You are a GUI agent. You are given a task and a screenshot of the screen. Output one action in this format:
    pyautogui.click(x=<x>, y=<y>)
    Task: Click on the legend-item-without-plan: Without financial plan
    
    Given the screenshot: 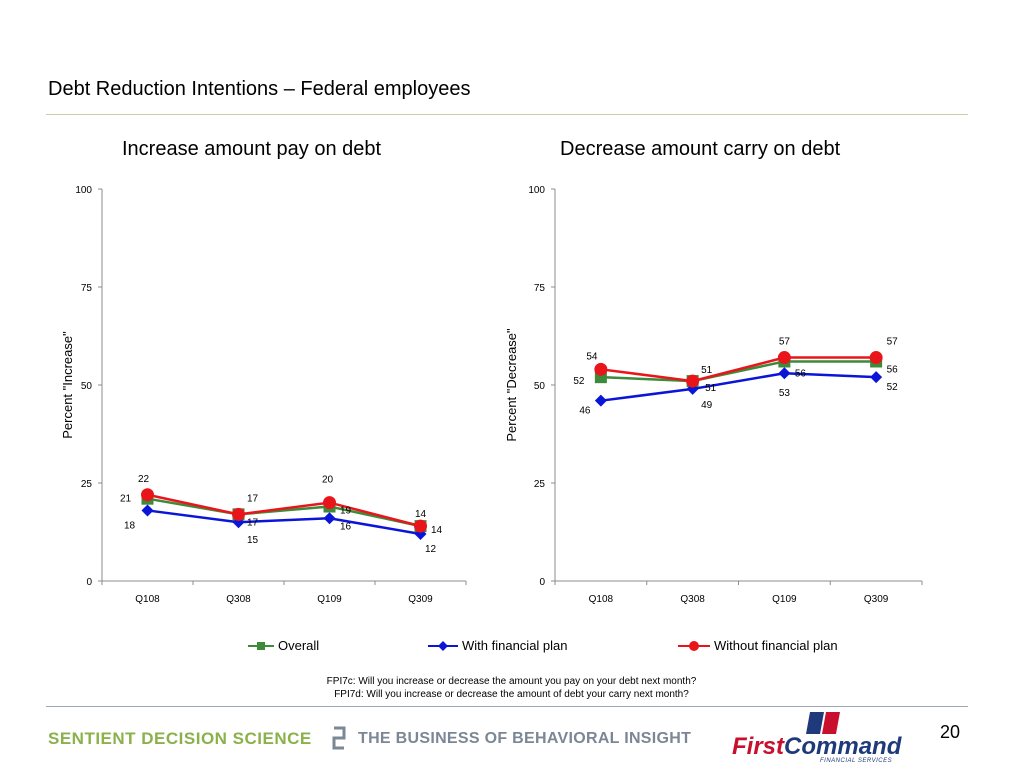 What is the action you would take?
    pyautogui.click(x=758, y=645)
    